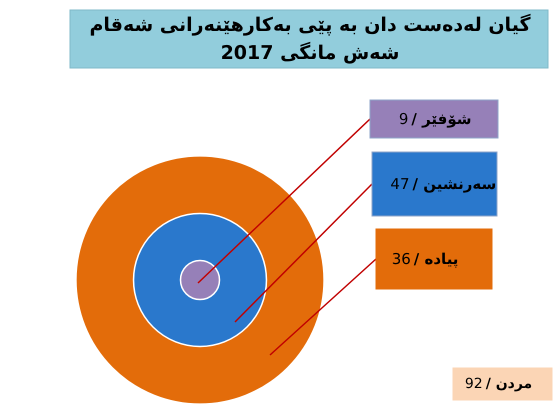 Image resolution: width=560 pixels, height=420 pixels. I want to click on text: گیان لەدەست دان بە پێی بەکارهێنەرانی شەقام, so click(310, 24).